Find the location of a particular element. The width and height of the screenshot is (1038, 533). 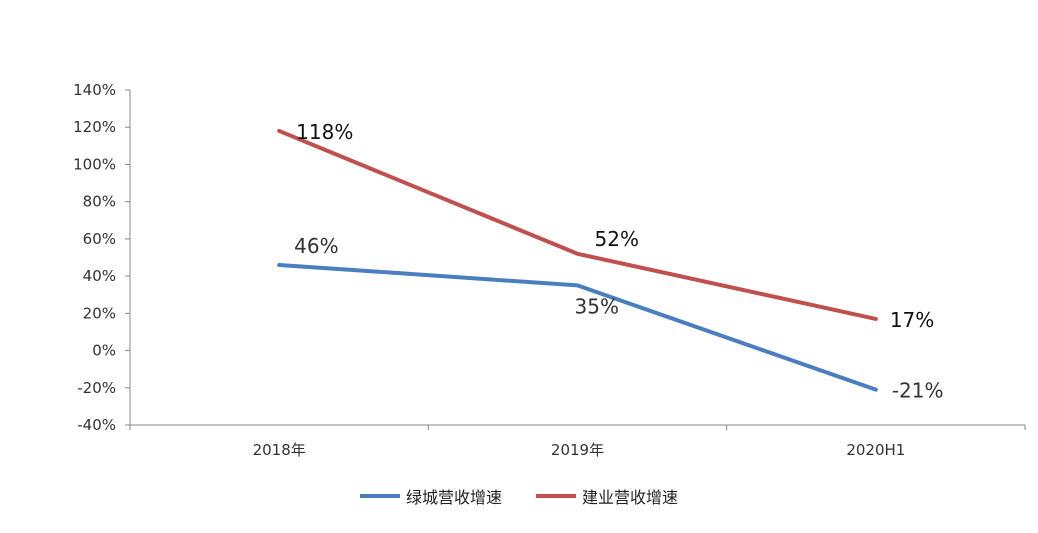

legend: 绿城营收增速 建业营收增速 is located at coordinates (519, 496).